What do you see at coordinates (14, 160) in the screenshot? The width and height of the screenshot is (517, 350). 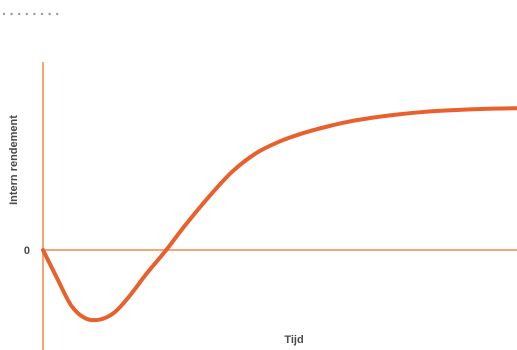 I see `y-axis-label: Intern rendement` at bounding box center [14, 160].